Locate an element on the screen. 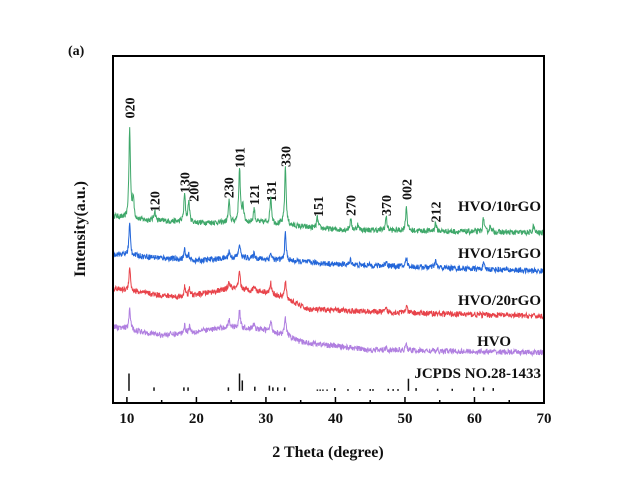  peak-label-101: 101 is located at coordinates (241, 157).